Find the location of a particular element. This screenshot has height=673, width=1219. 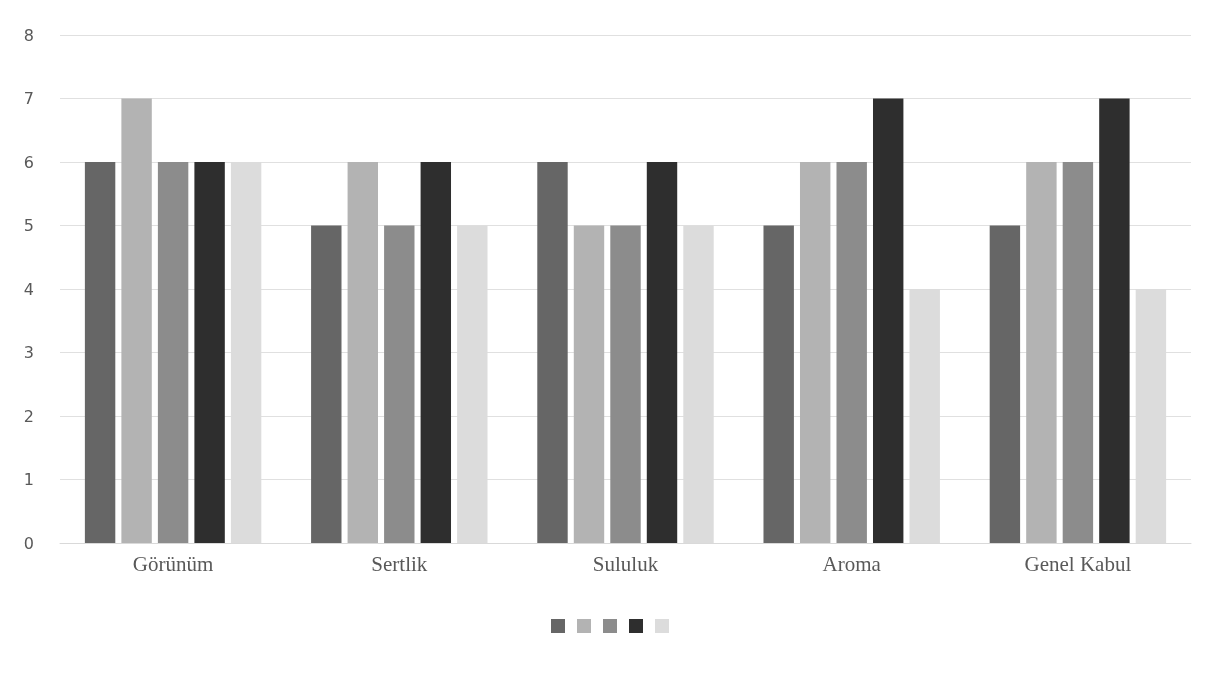

y-tick-label: 0 is located at coordinates (28, 543).